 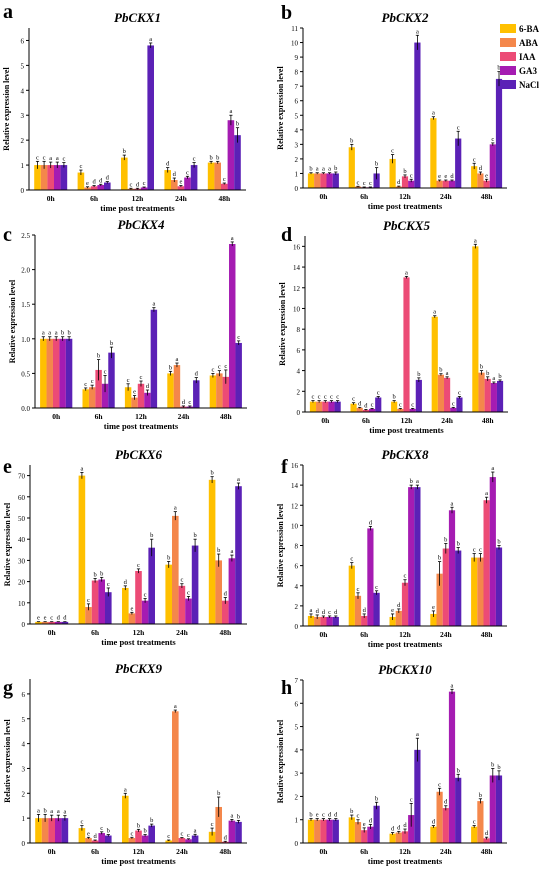 What do you see at coordinates (297, 627) in the screenshot?
I see `y-tick-label: 0` at bounding box center [297, 627].